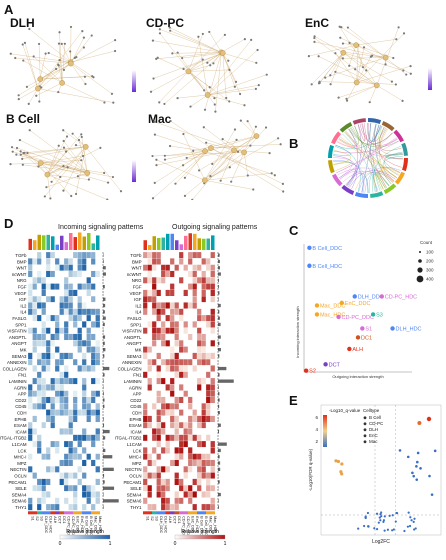 This screenshot has width=446, height=560. What do you see at coordinates (22, 450) in the screenshot?
I see `incoming-row-label: LCK` at bounding box center [22, 450].